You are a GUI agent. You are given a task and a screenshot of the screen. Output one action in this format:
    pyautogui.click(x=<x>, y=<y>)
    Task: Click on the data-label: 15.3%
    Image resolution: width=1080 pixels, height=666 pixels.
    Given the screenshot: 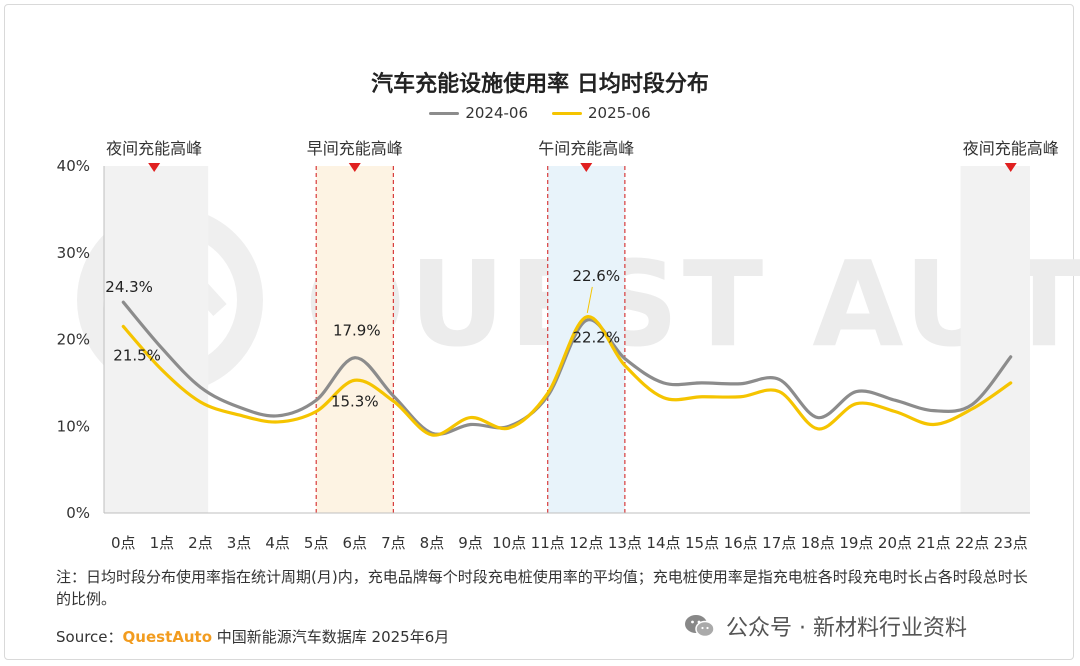 What is the action you would take?
    pyautogui.click(x=355, y=401)
    